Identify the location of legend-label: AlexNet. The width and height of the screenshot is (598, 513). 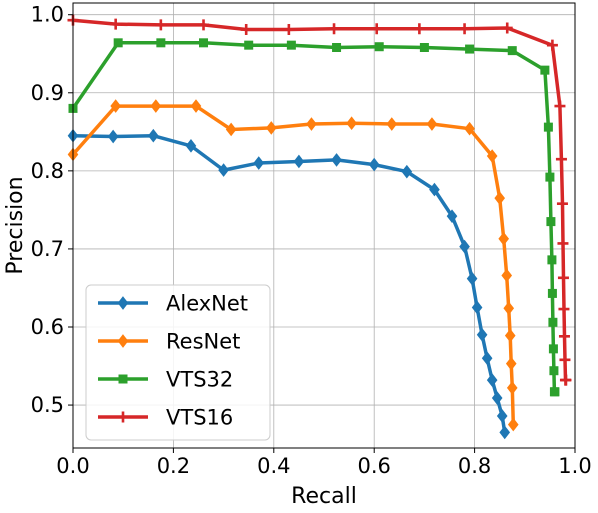
(207, 304).